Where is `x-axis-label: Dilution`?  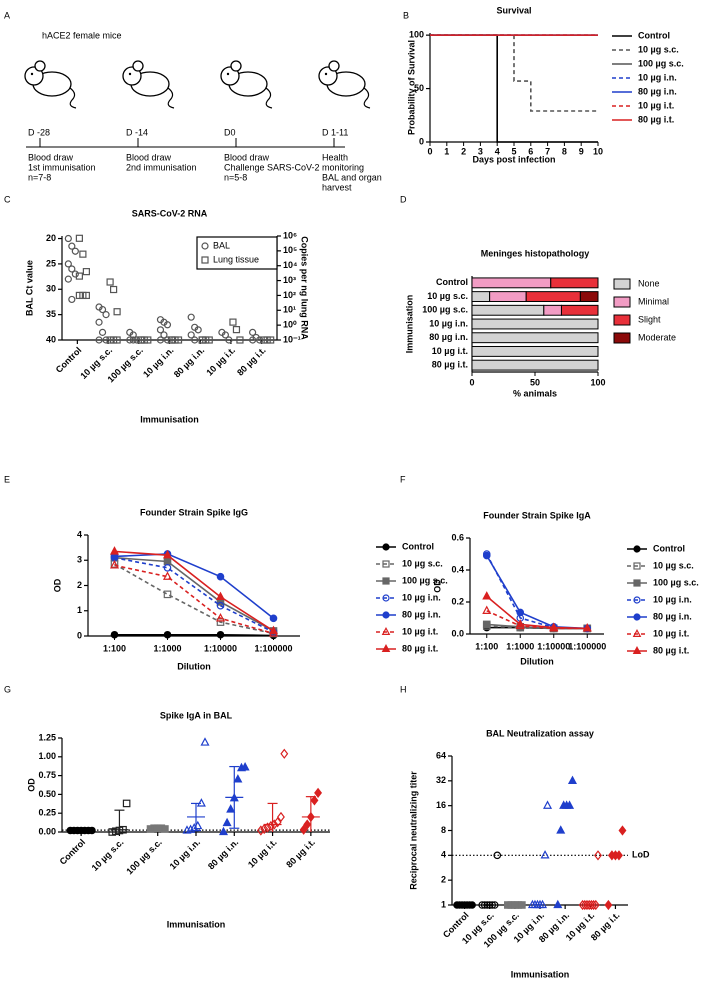 x-axis-label: Dilution is located at coordinates (194, 666).